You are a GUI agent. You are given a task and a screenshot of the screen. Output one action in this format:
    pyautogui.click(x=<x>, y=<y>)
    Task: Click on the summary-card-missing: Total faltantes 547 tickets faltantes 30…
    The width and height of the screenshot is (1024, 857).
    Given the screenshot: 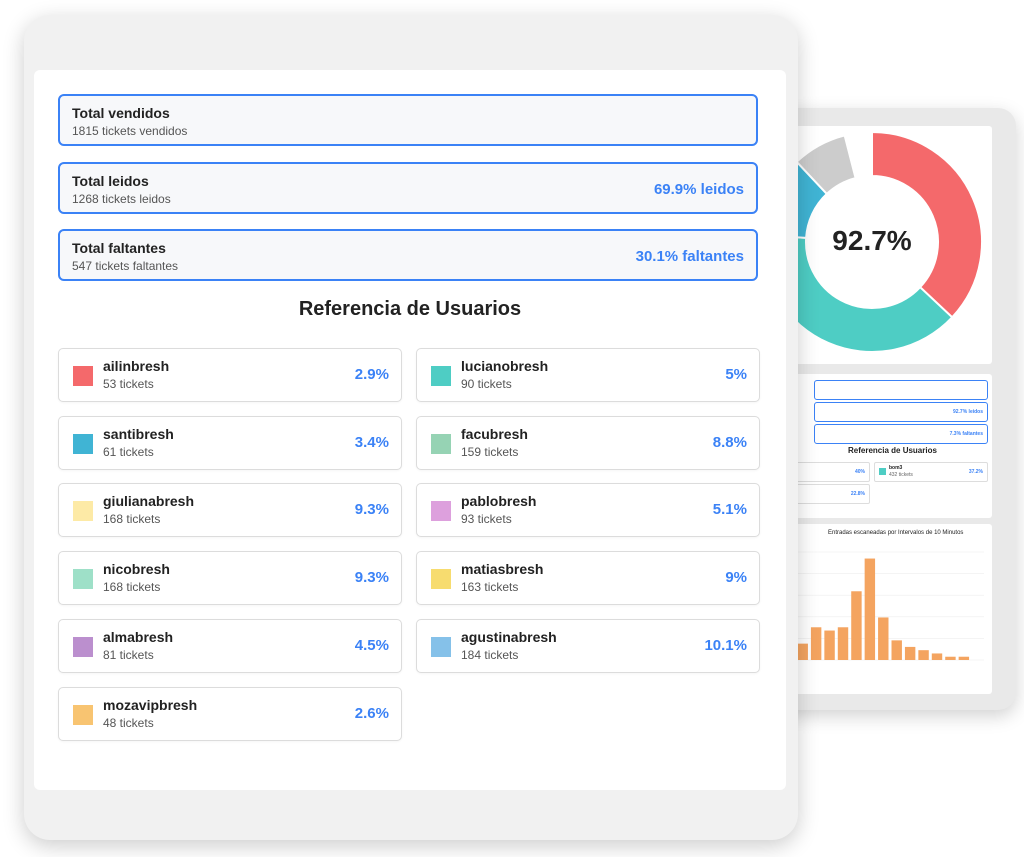 What is the action you would take?
    pyautogui.click(x=408, y=255)
    